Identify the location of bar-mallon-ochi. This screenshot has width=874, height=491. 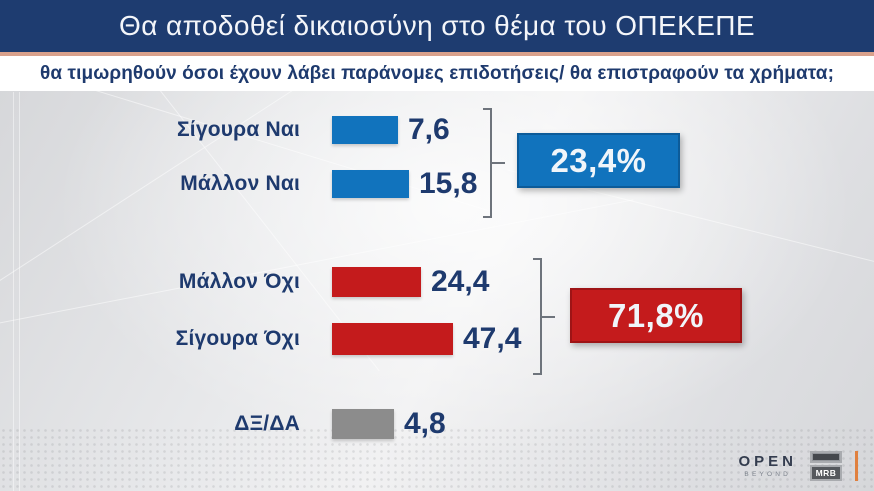
(376, 282).